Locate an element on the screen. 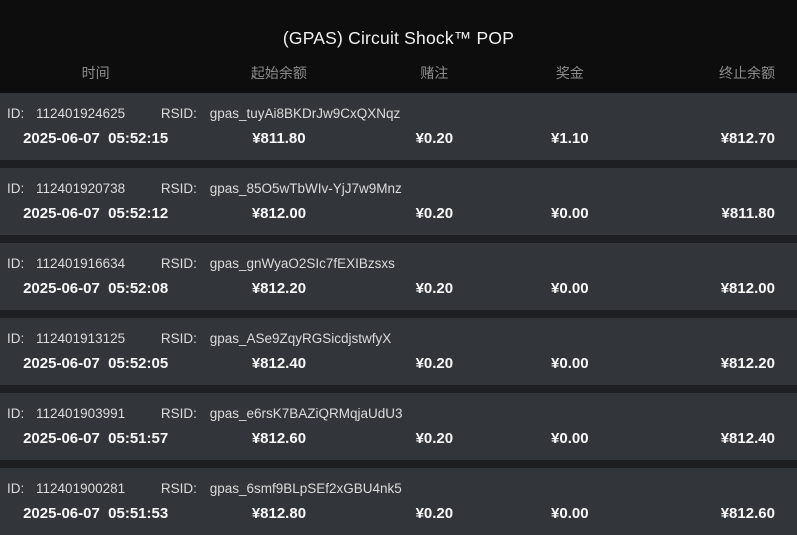  row-time: 2025-06-07 05:52:08 is located at coordinates (96, 288).